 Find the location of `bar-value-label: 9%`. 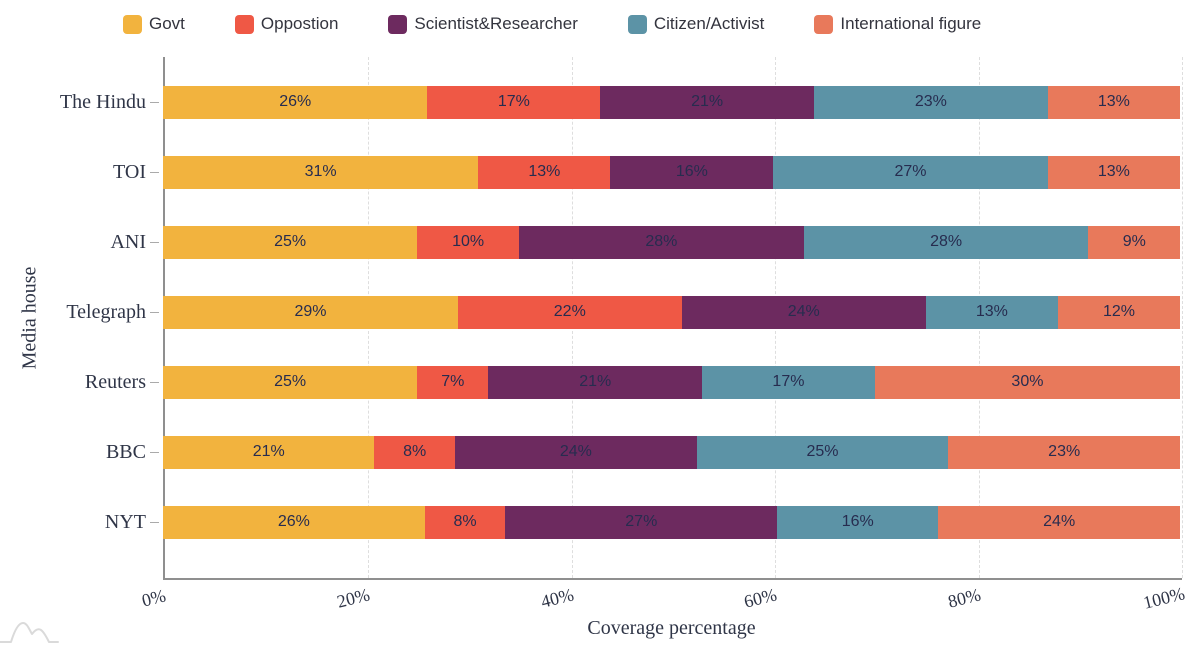

bar-value-label: 9% is located at coordinates (1134, 241).